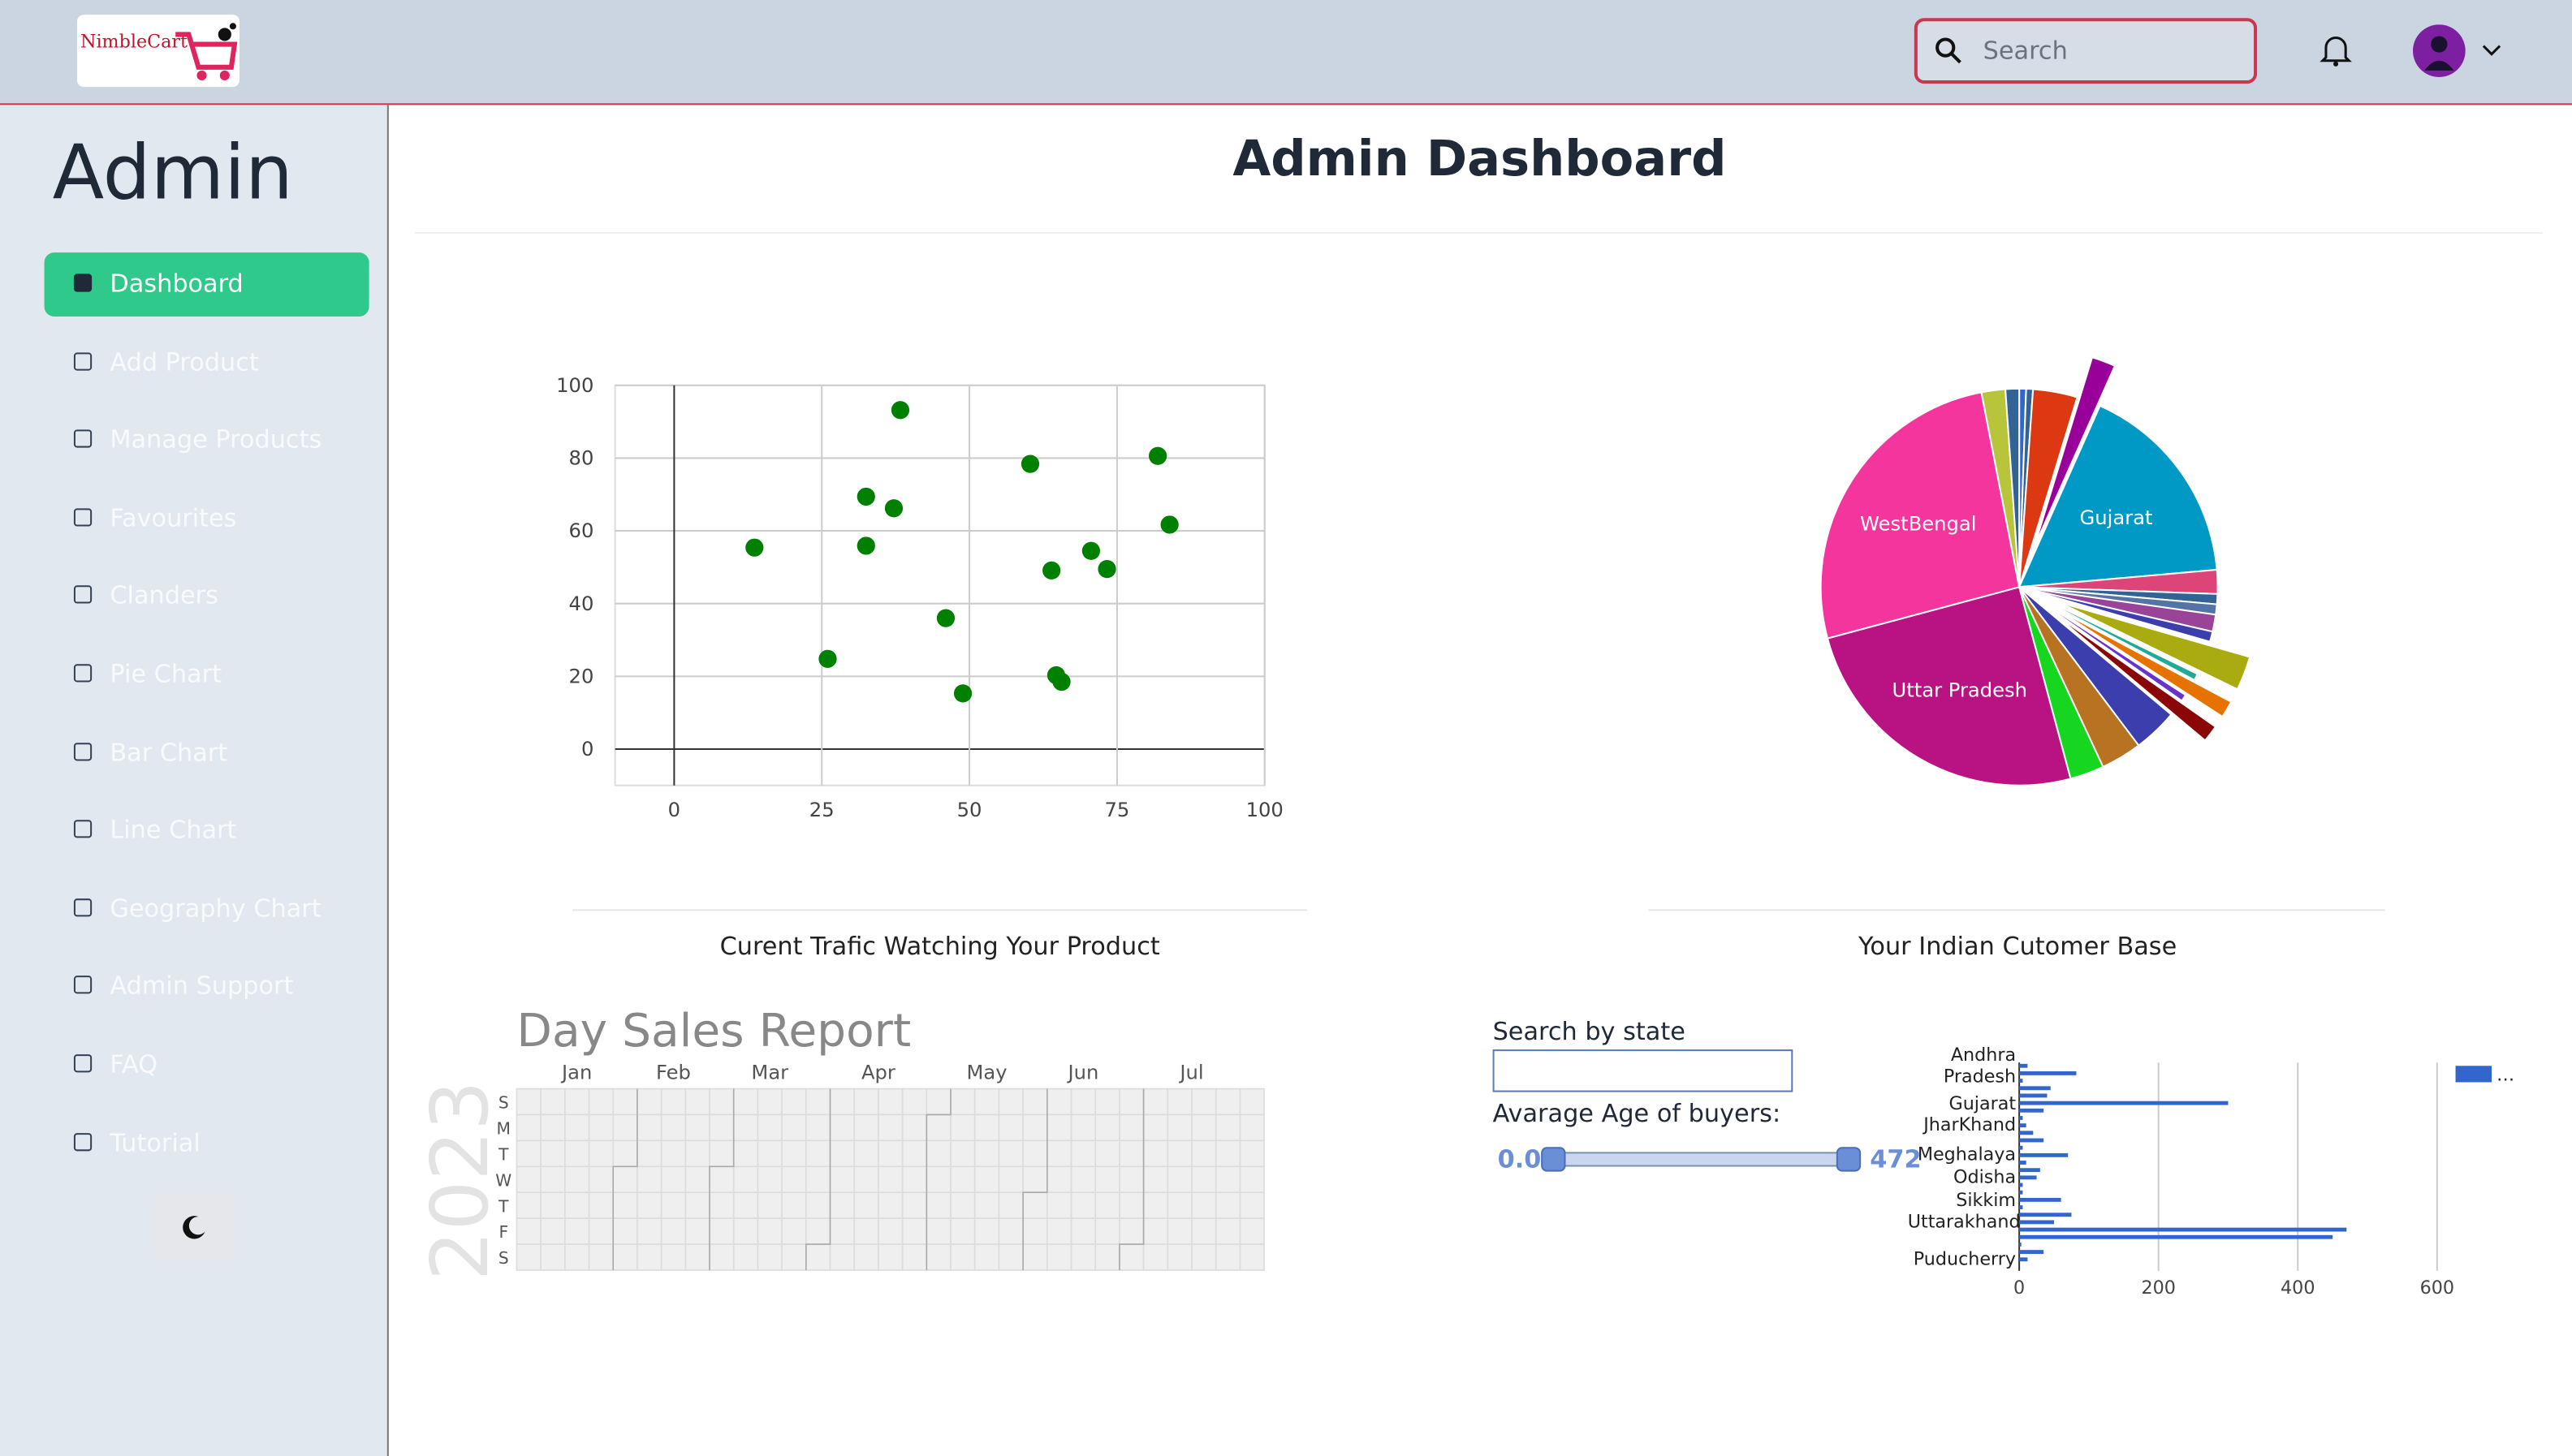 This screenshot has width=2572, height=1456. Describe the element at coordinates (2336, 51) in the screenshot. I see `bell-icon` at that location.